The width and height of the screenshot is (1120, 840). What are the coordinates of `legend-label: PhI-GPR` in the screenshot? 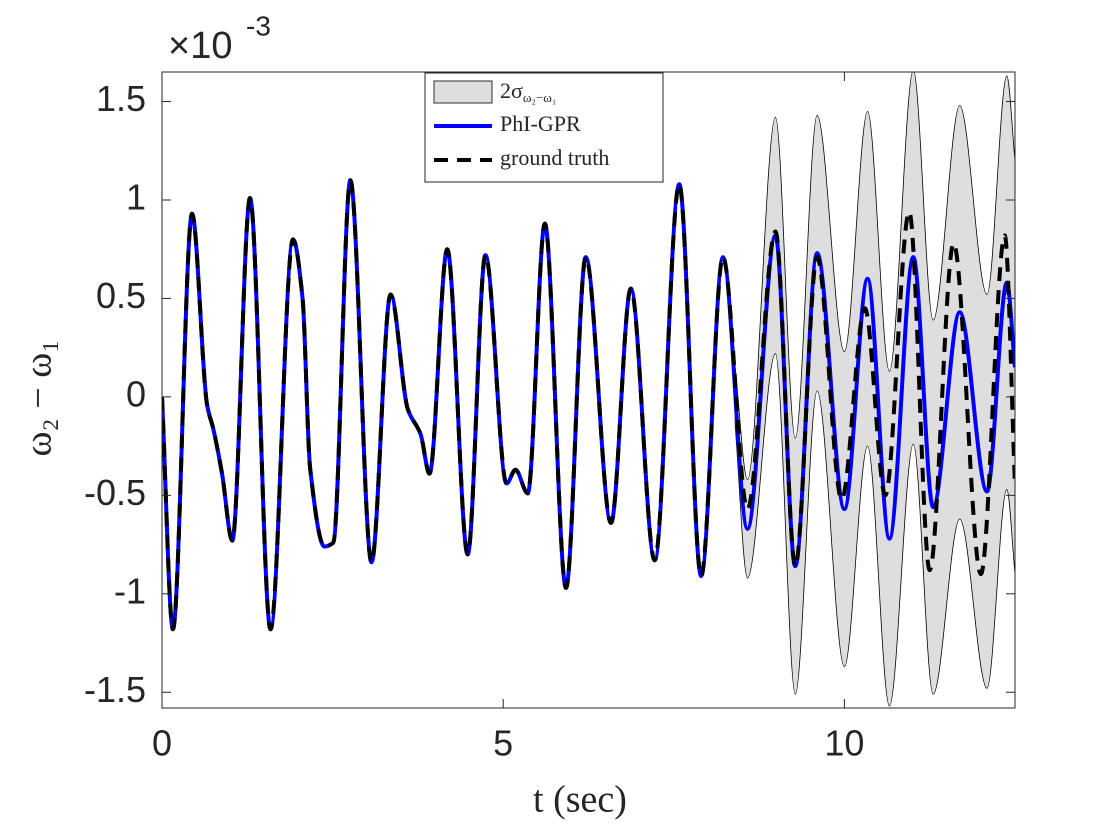 It's located at (540, 123).